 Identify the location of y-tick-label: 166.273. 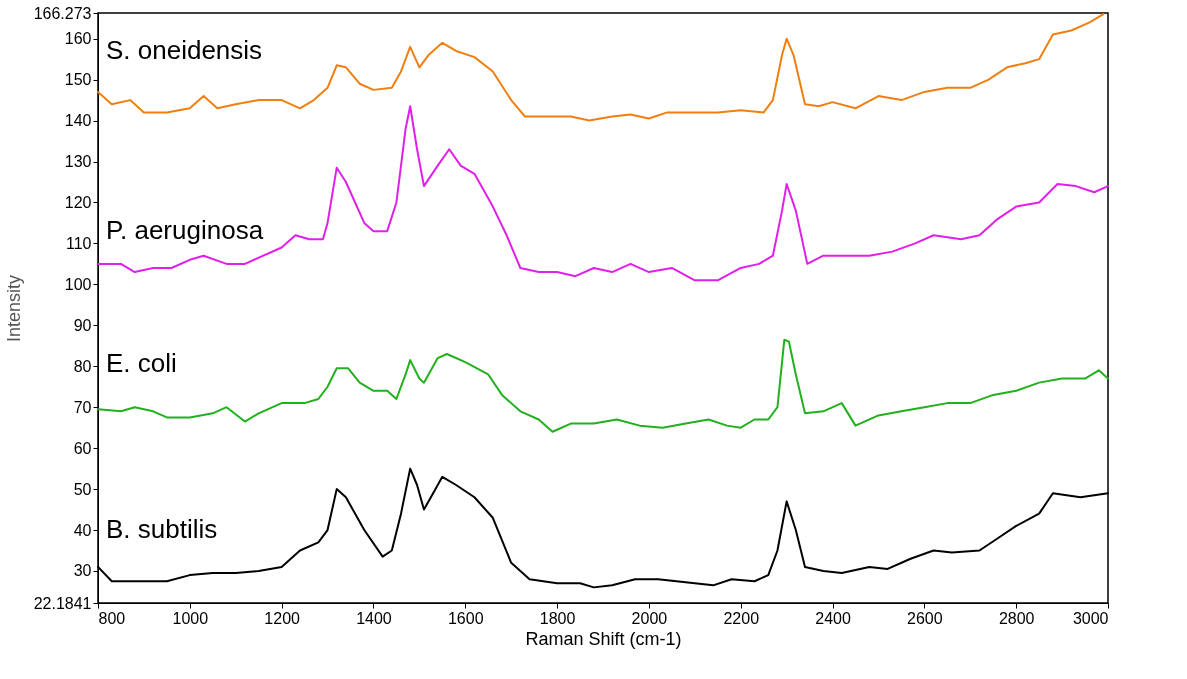
(62, 13).